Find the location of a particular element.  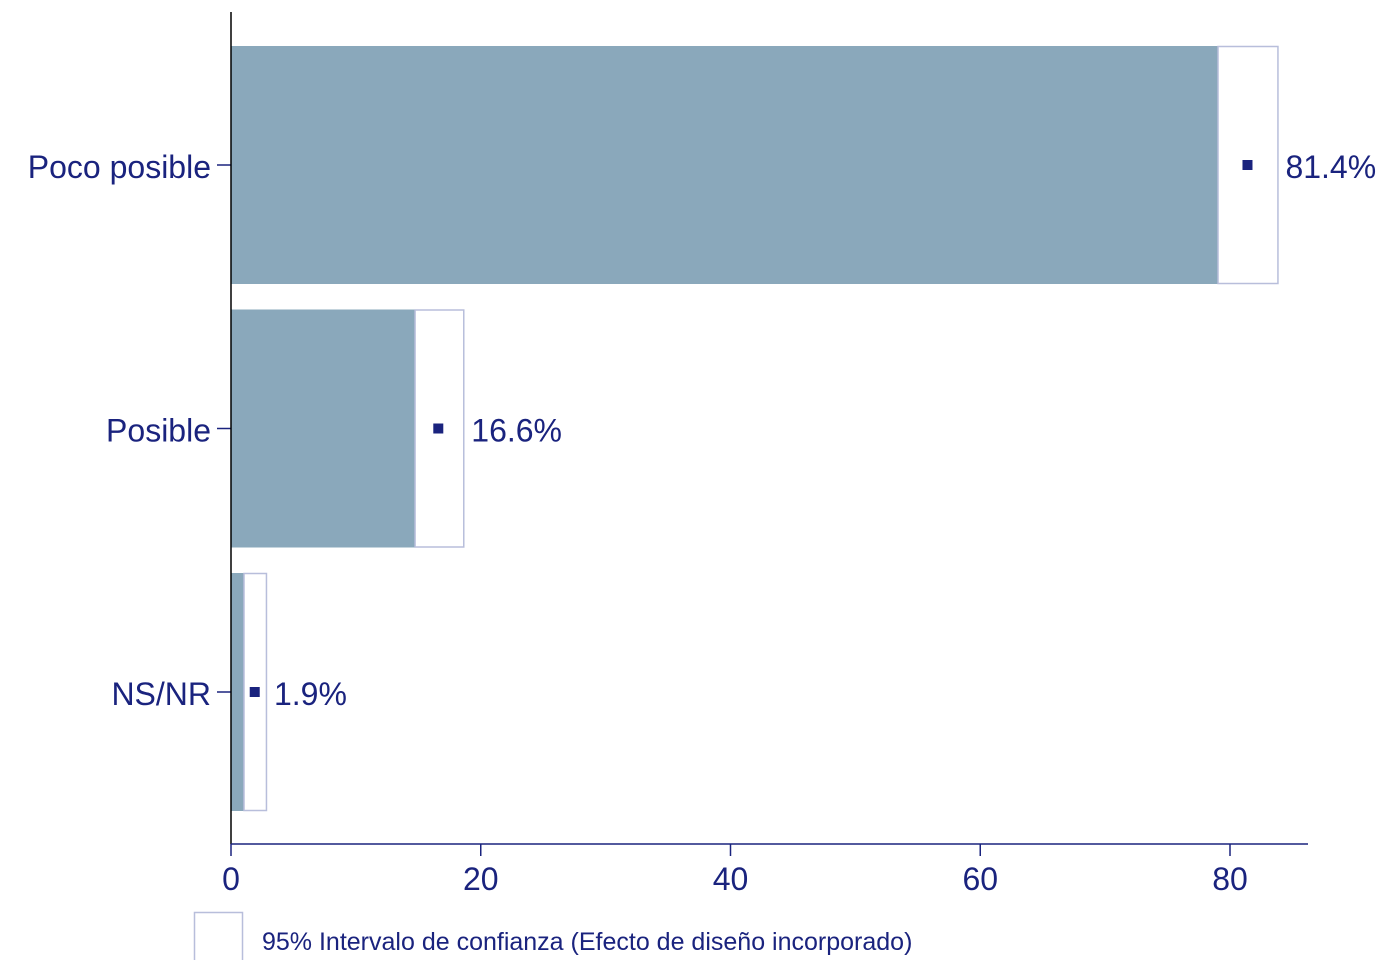

legend-swatch-ci is located at coordinates (218, 935).